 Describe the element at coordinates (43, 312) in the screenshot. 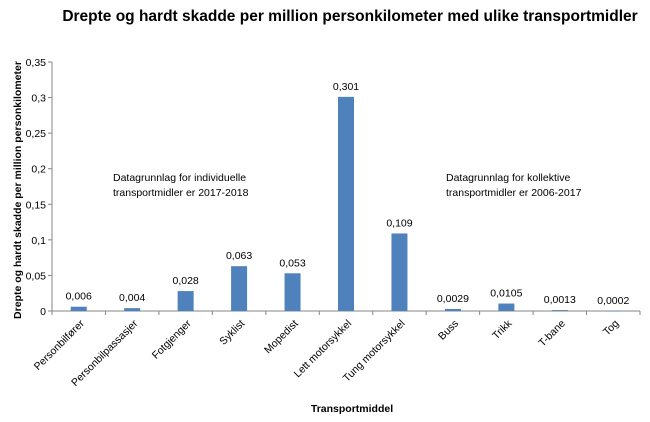

I see `y-tick-label: 0` at that location.